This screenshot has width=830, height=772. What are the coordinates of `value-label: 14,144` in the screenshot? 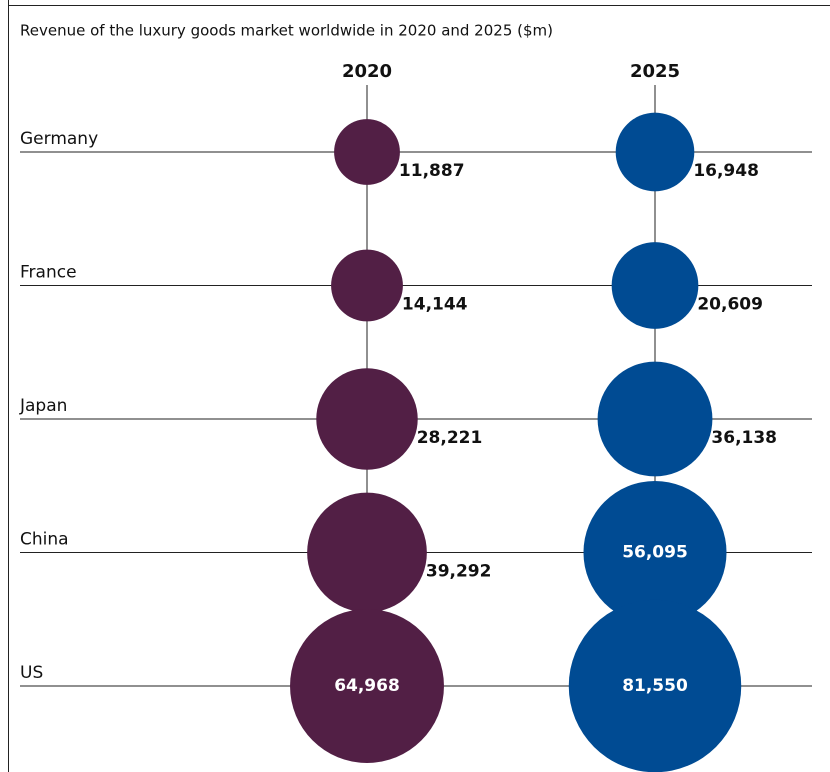 It's located at (435, 305).